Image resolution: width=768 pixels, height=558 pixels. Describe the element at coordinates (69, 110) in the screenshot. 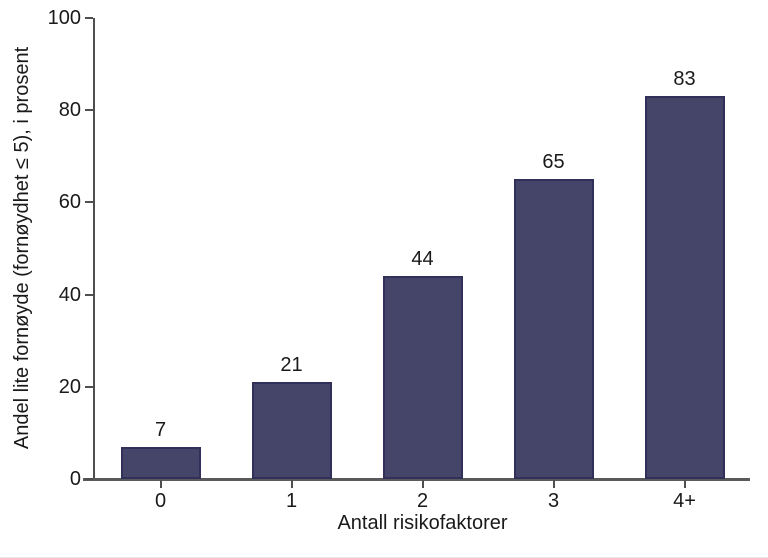

I see `y-tick-label: 80` at that location.